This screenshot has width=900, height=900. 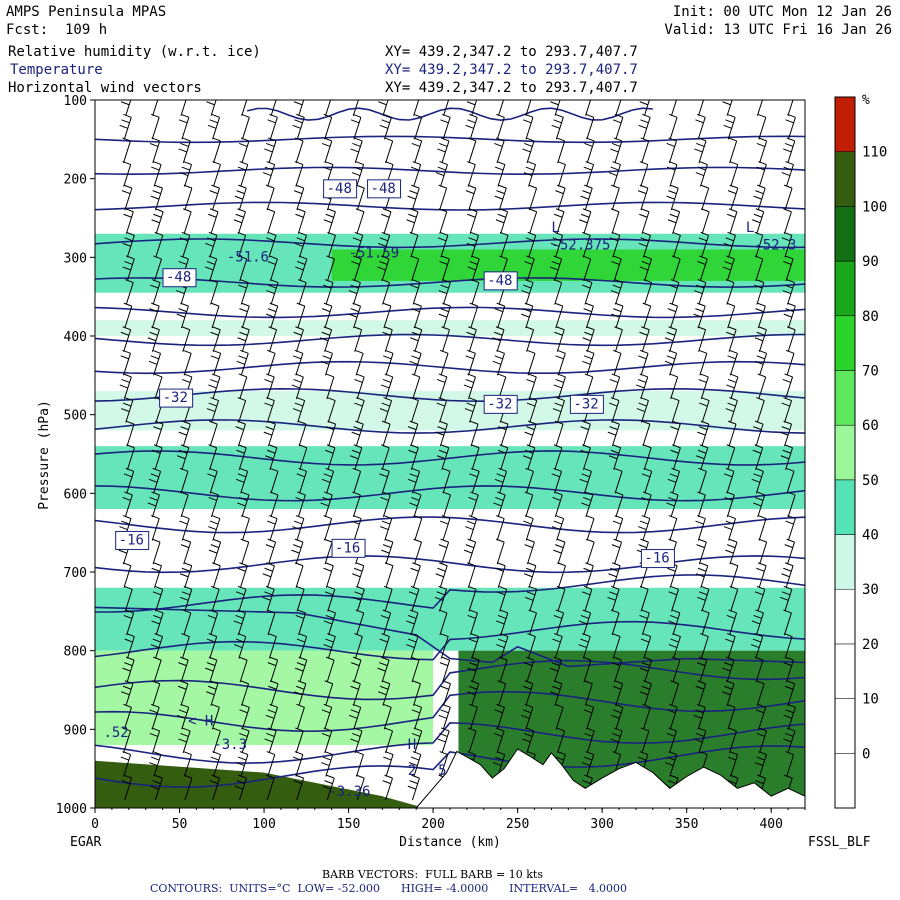 I want to click on y-tick-label: 100, so click(x=75, y=101).